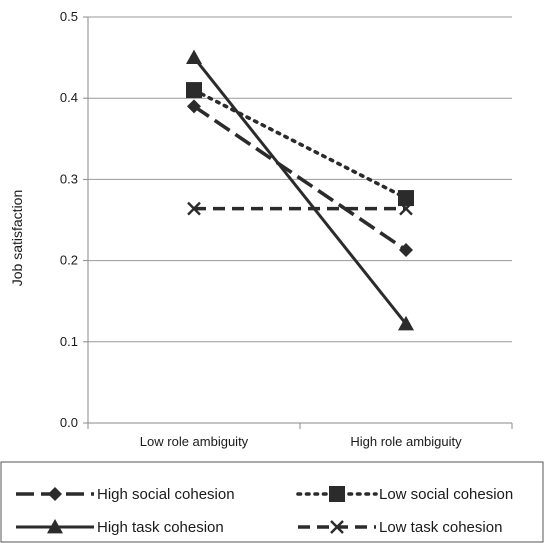  Describe the element at coordinates (440, 527) in the screenshot. I see `legend-label: Low task cohesion` at that location.